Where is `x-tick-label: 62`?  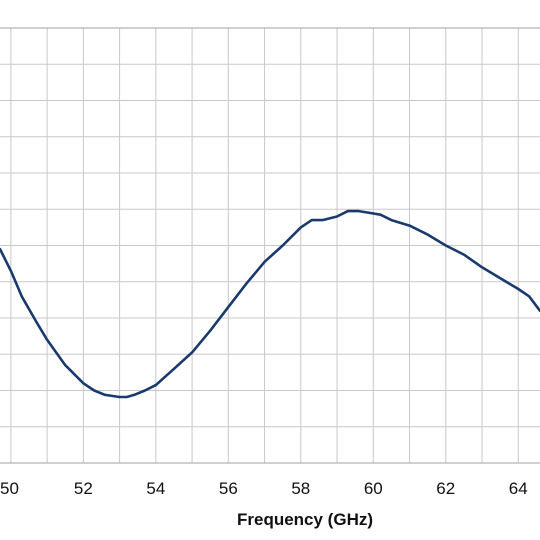
x-tick-label: 62 is located at coordinates (445, 488).